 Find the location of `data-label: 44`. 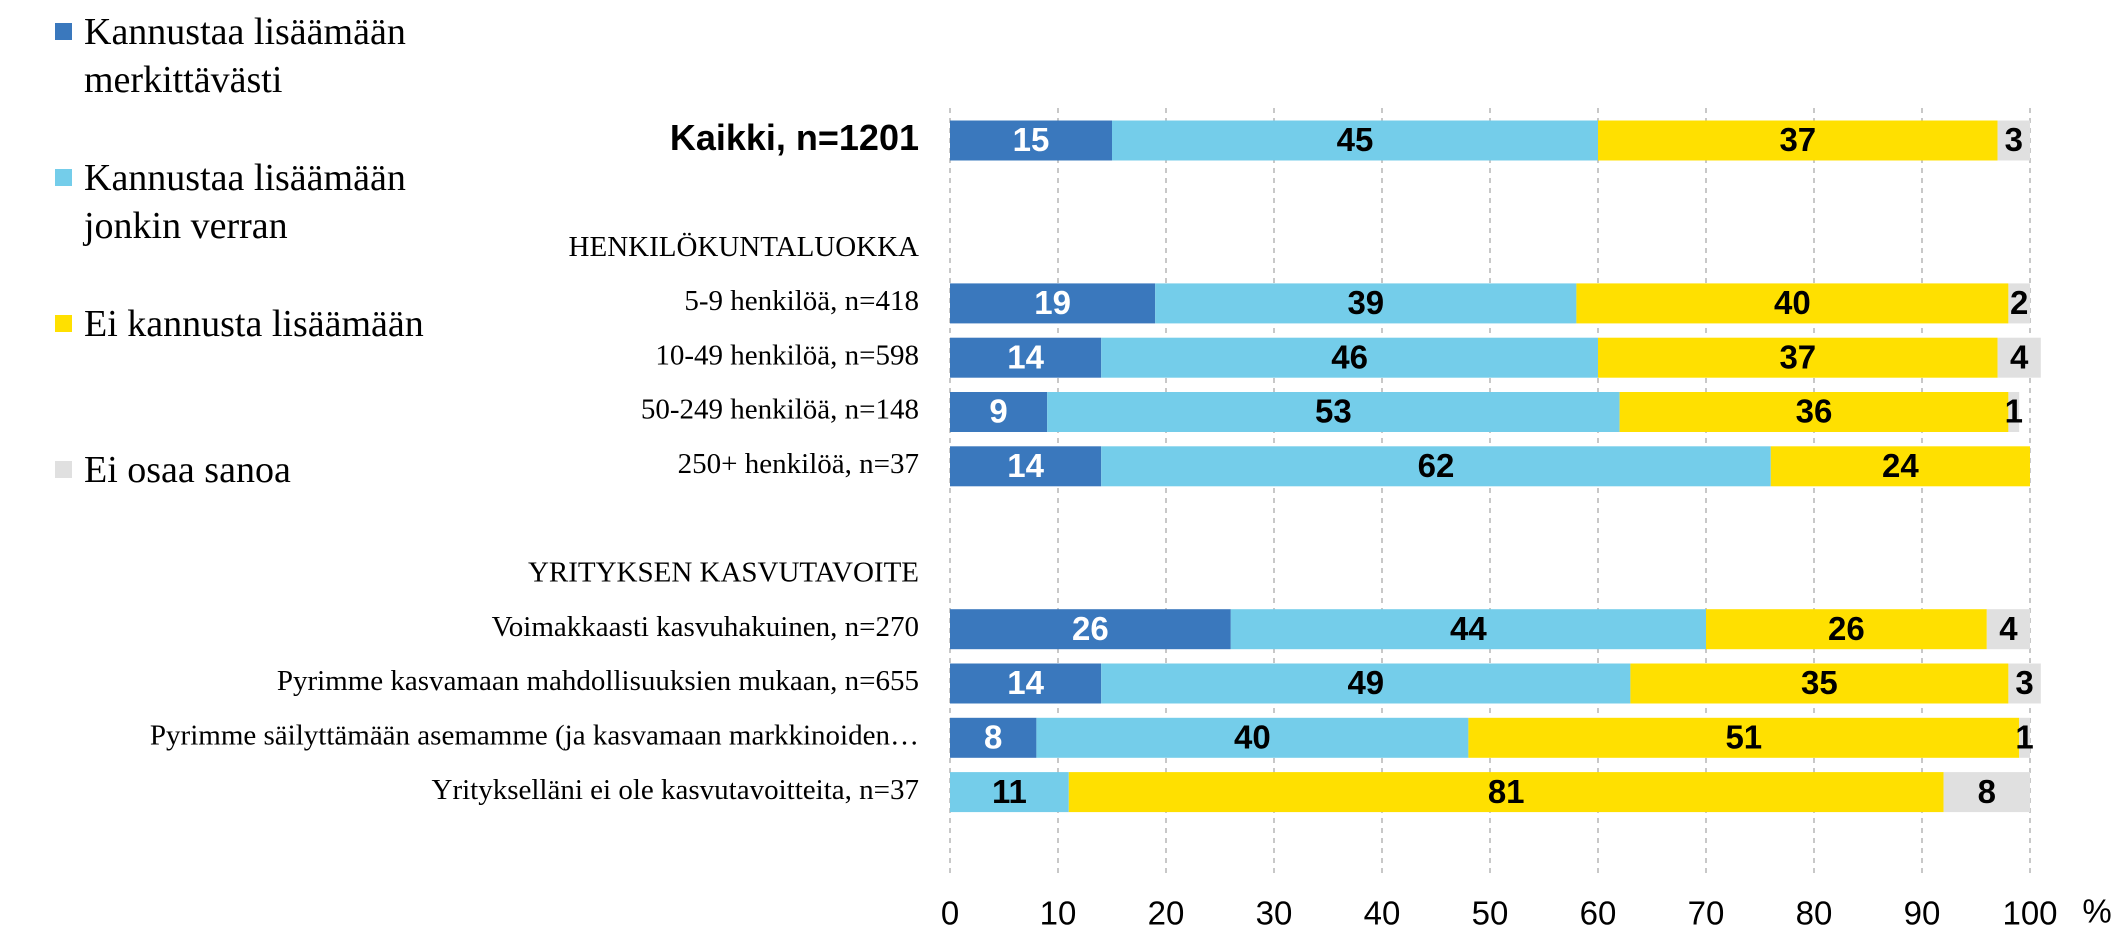

data-label: 44 is located at coordinates (1468, 628).